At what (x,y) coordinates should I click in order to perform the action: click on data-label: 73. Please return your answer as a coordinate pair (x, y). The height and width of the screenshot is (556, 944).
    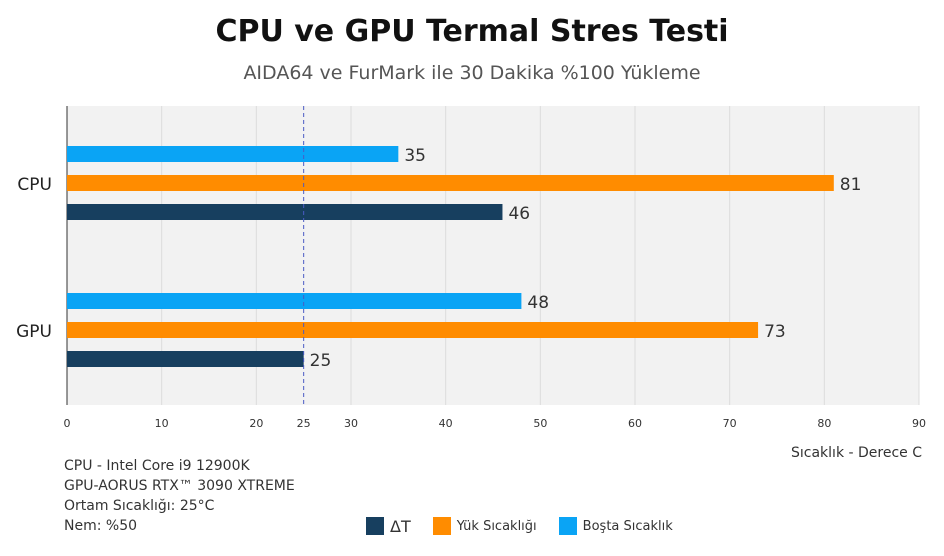
    Looking at the image, I should click on (775, 332).